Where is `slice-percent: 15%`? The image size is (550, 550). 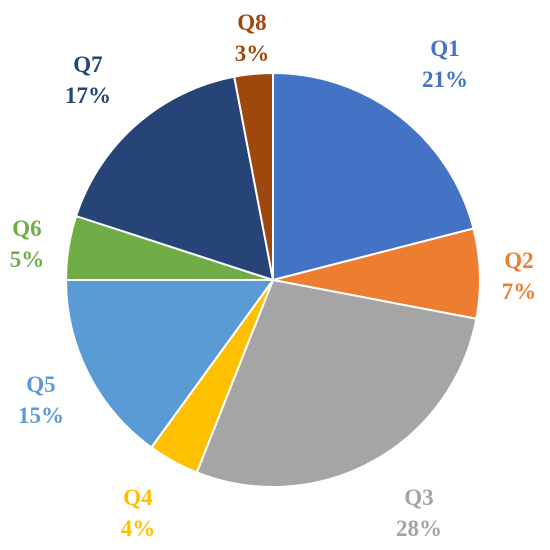
slice-percent: 15% is located at coordinates (41, 415).